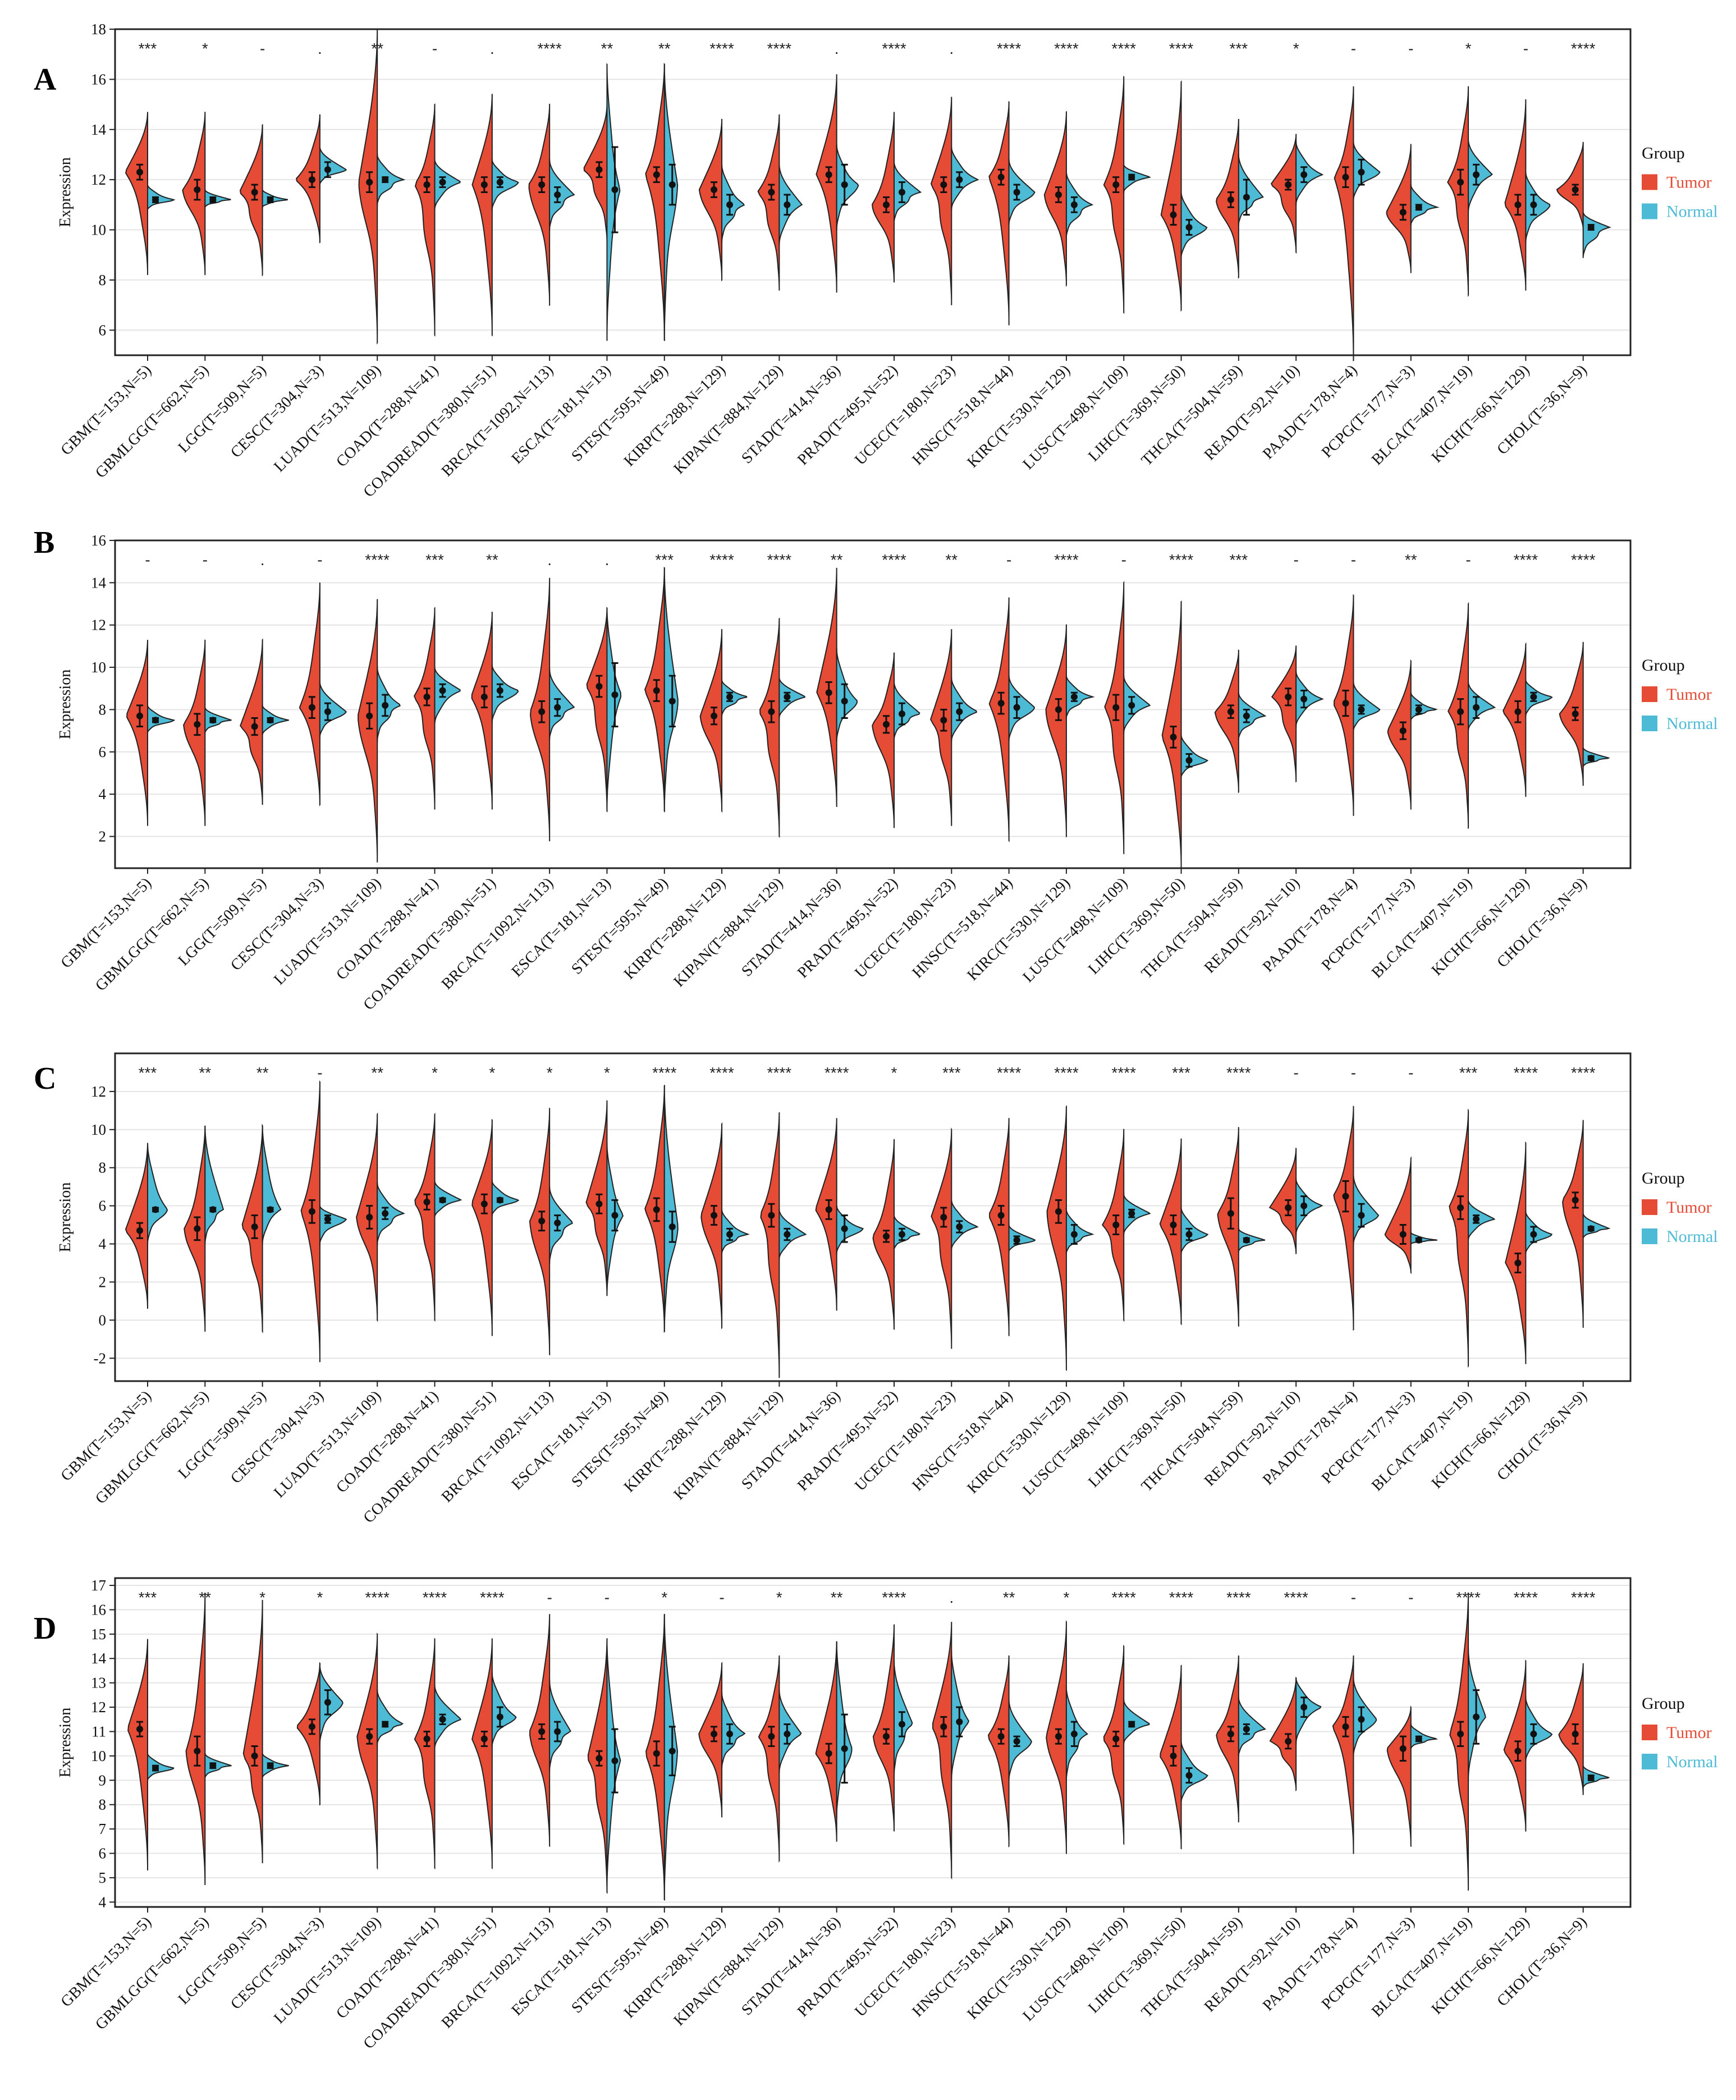 Image resolution: width=1736 pixels, height=2100 pixels. I want to click on significance-label: ***, so click(435, 559).